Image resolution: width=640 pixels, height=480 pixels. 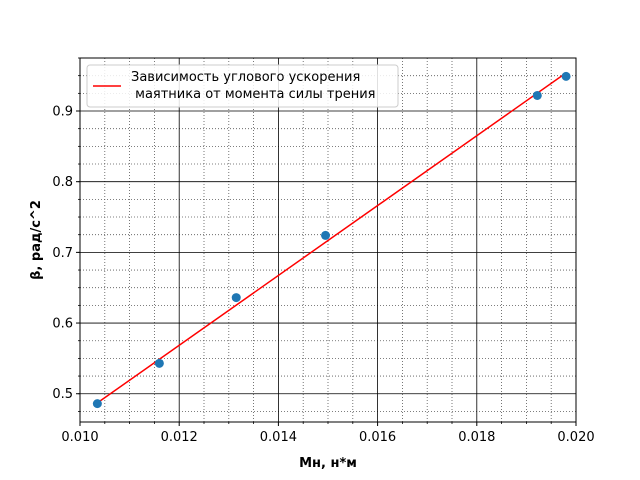 I want to click on y-tick-label: 0.7, so click(x=62, y=253).